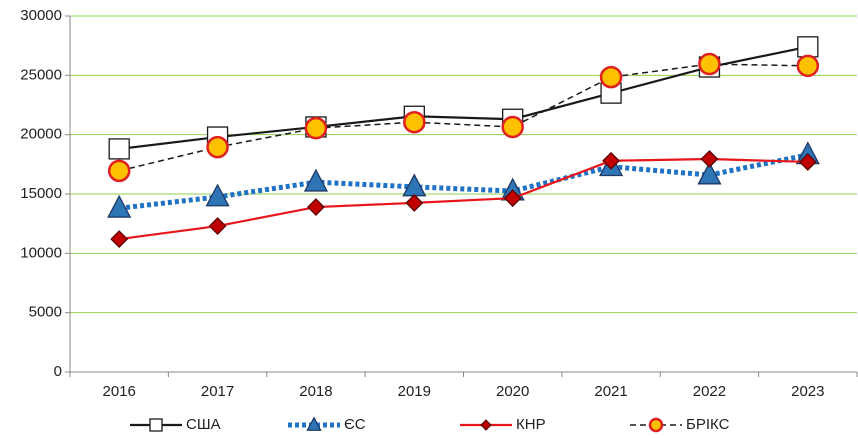 This screenshot has height=438, width=858. Describe the element at coordinates (45, 312) in the screenshot. I see `y-tick-label: 5000` at that location.